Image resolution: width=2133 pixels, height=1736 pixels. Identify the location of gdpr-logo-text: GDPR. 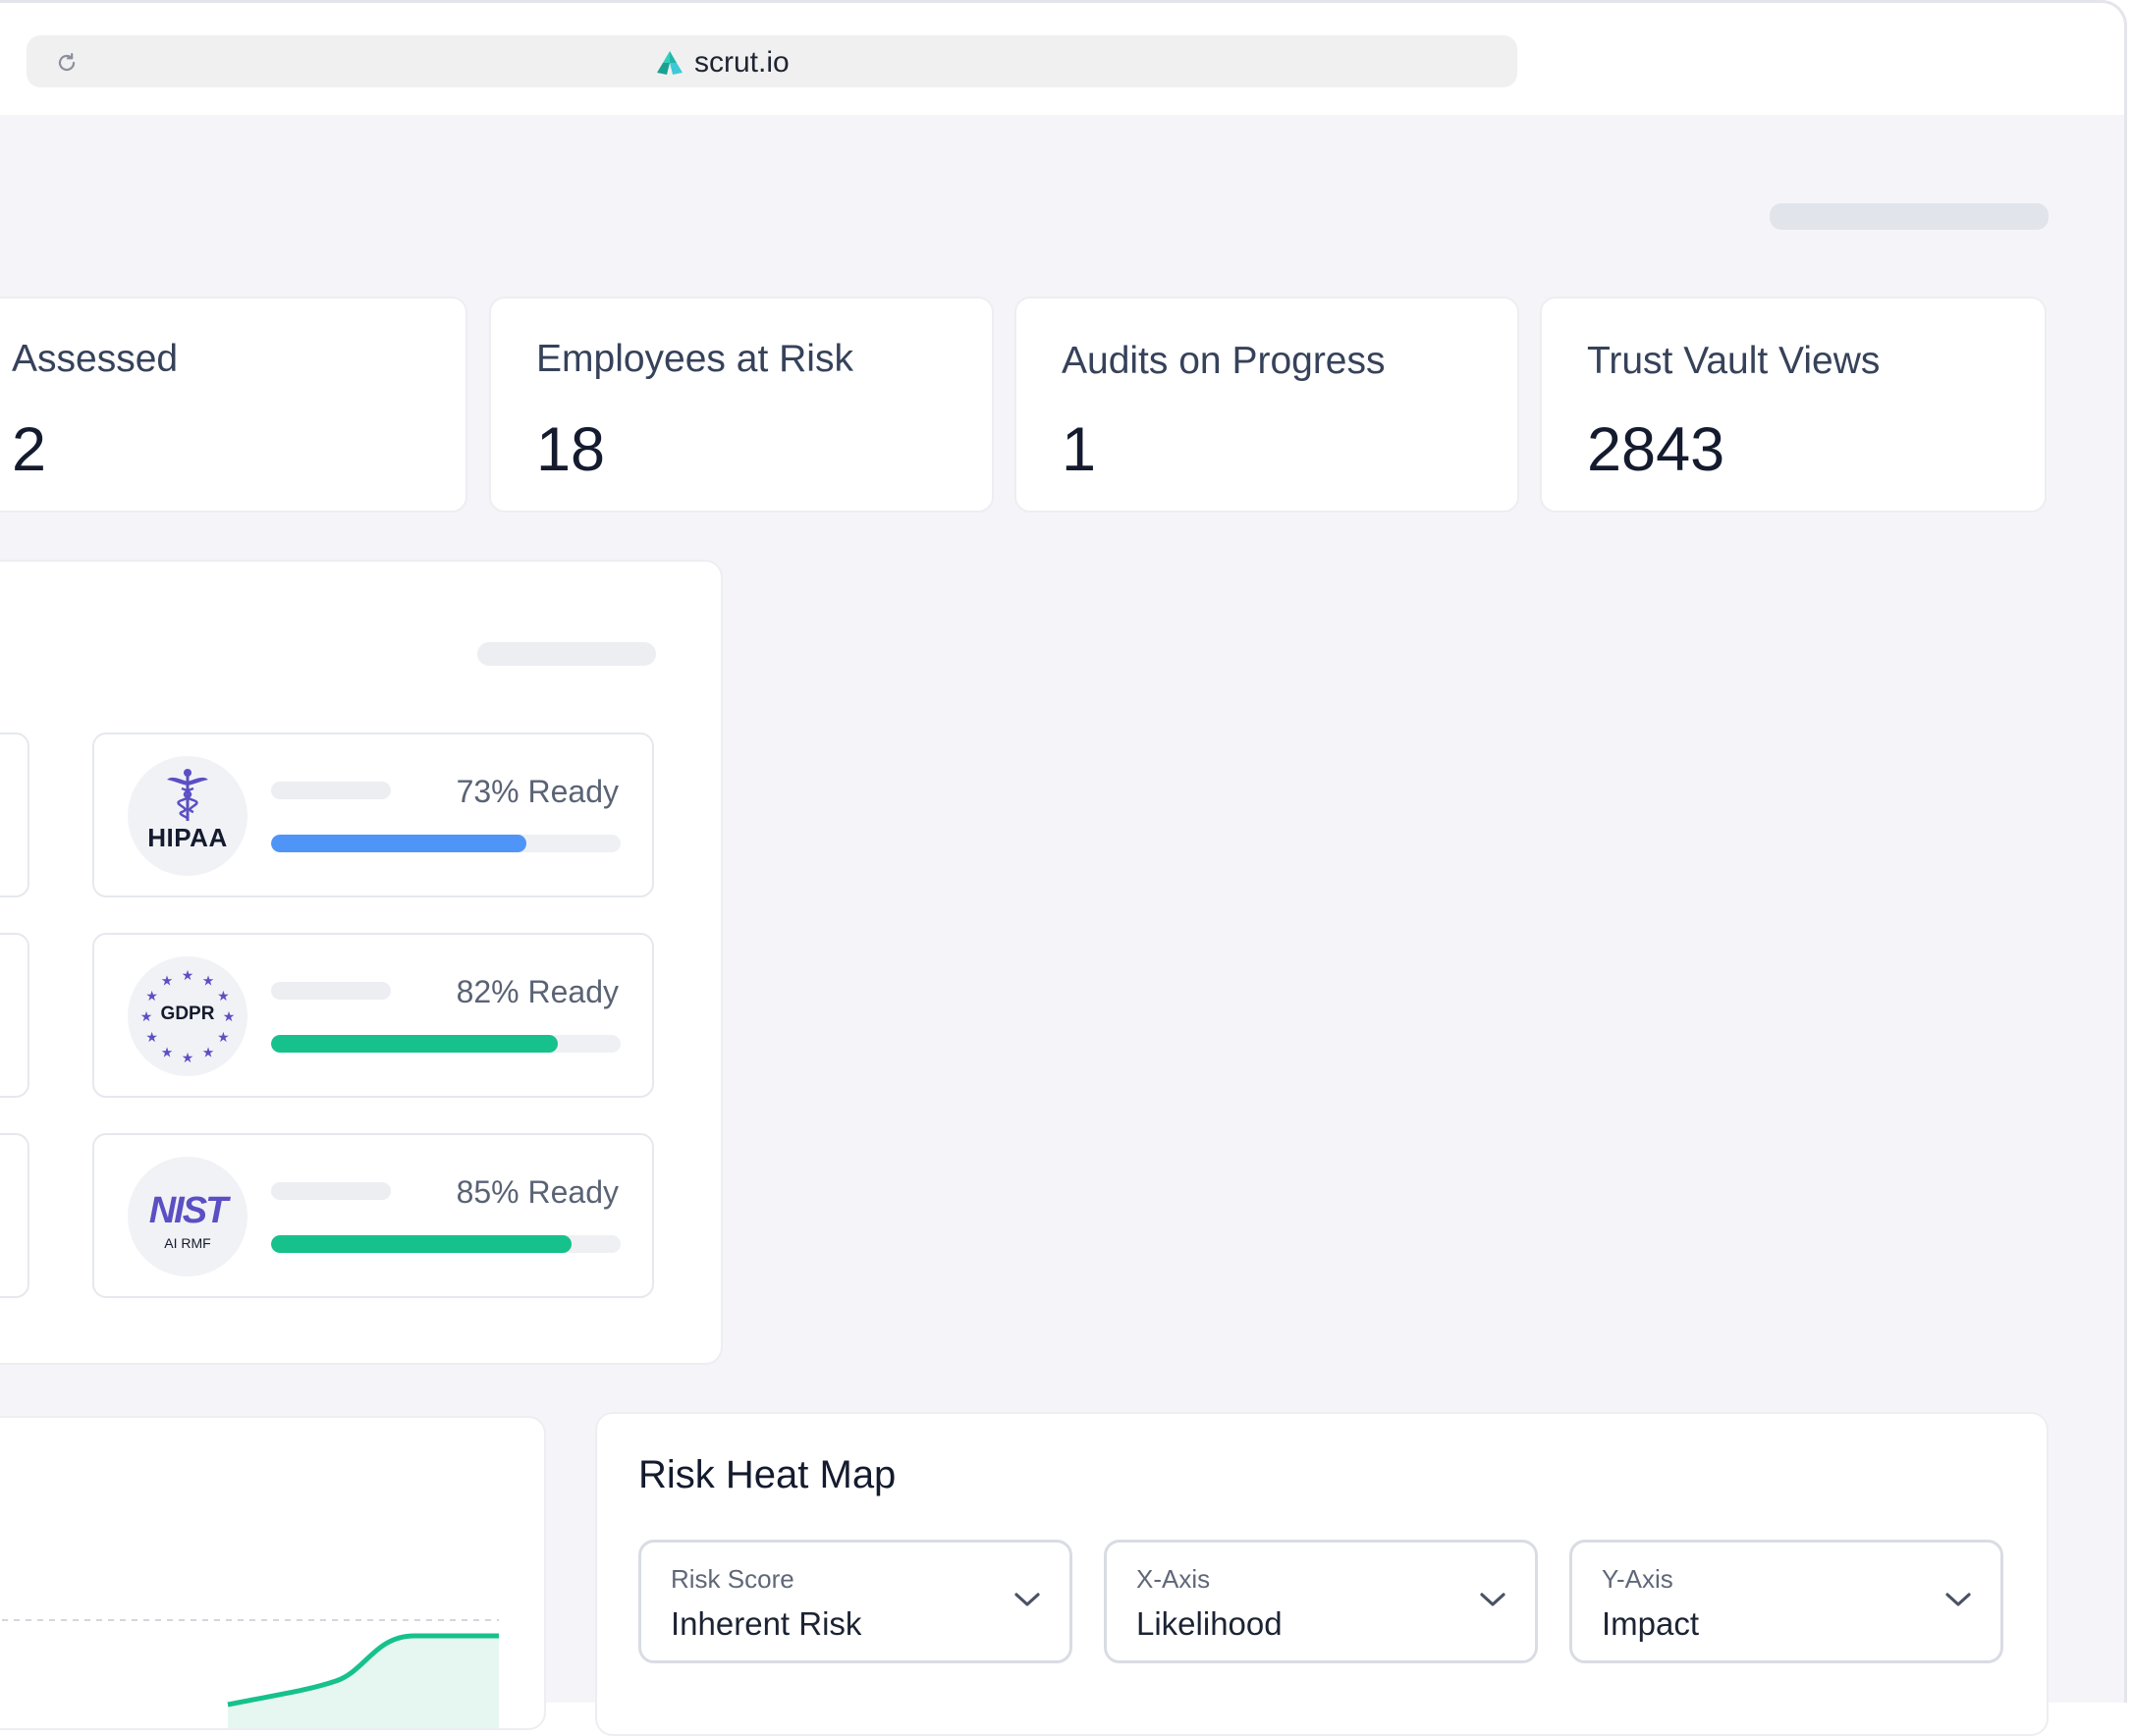
(187, 1014).